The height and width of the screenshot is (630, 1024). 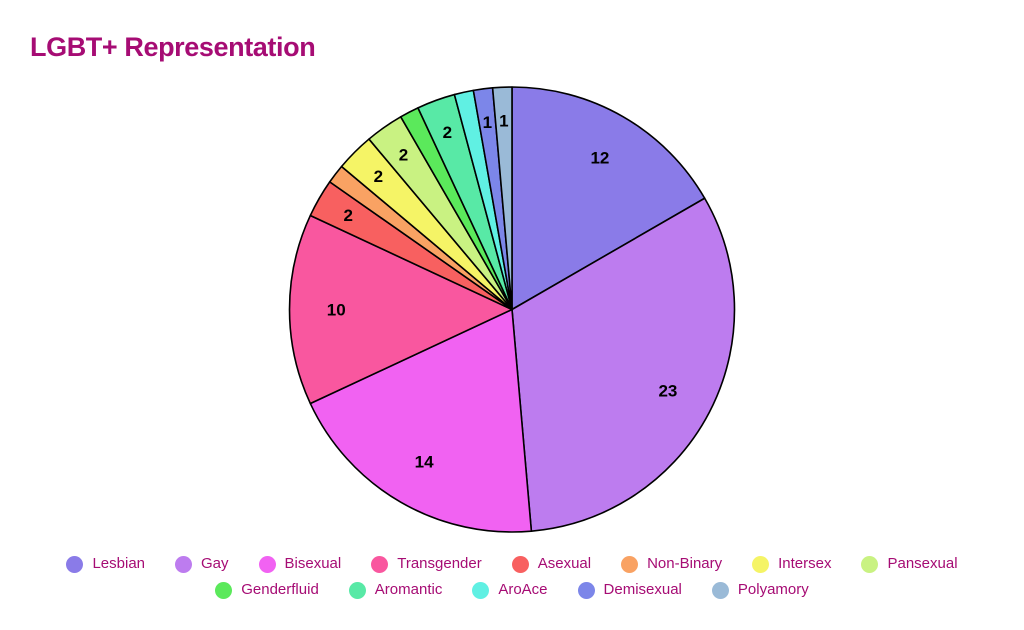 What do you see at coordinates (347, 215) in the screenshot?
I see `slice-value-label-asexual: 2` at bounding box center [347, 215].